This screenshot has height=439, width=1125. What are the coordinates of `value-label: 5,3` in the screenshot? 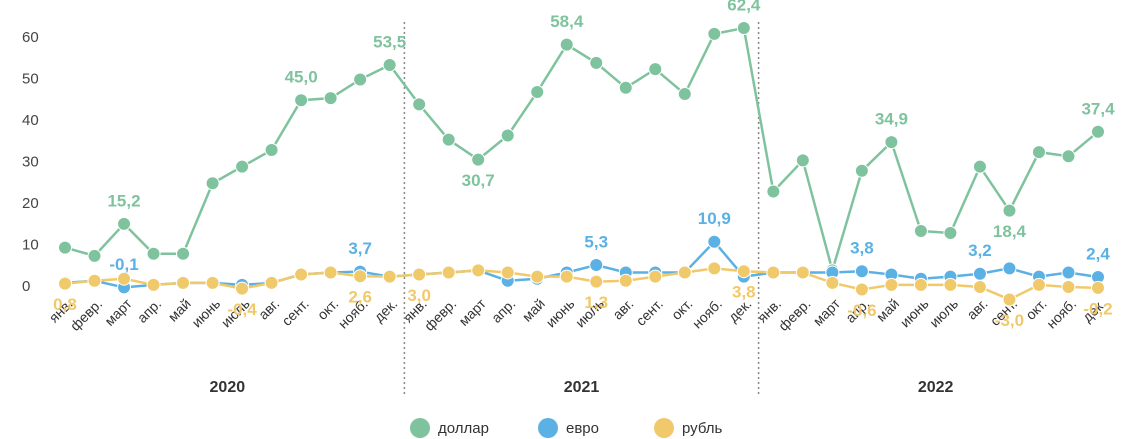 It's located at (596, 241).